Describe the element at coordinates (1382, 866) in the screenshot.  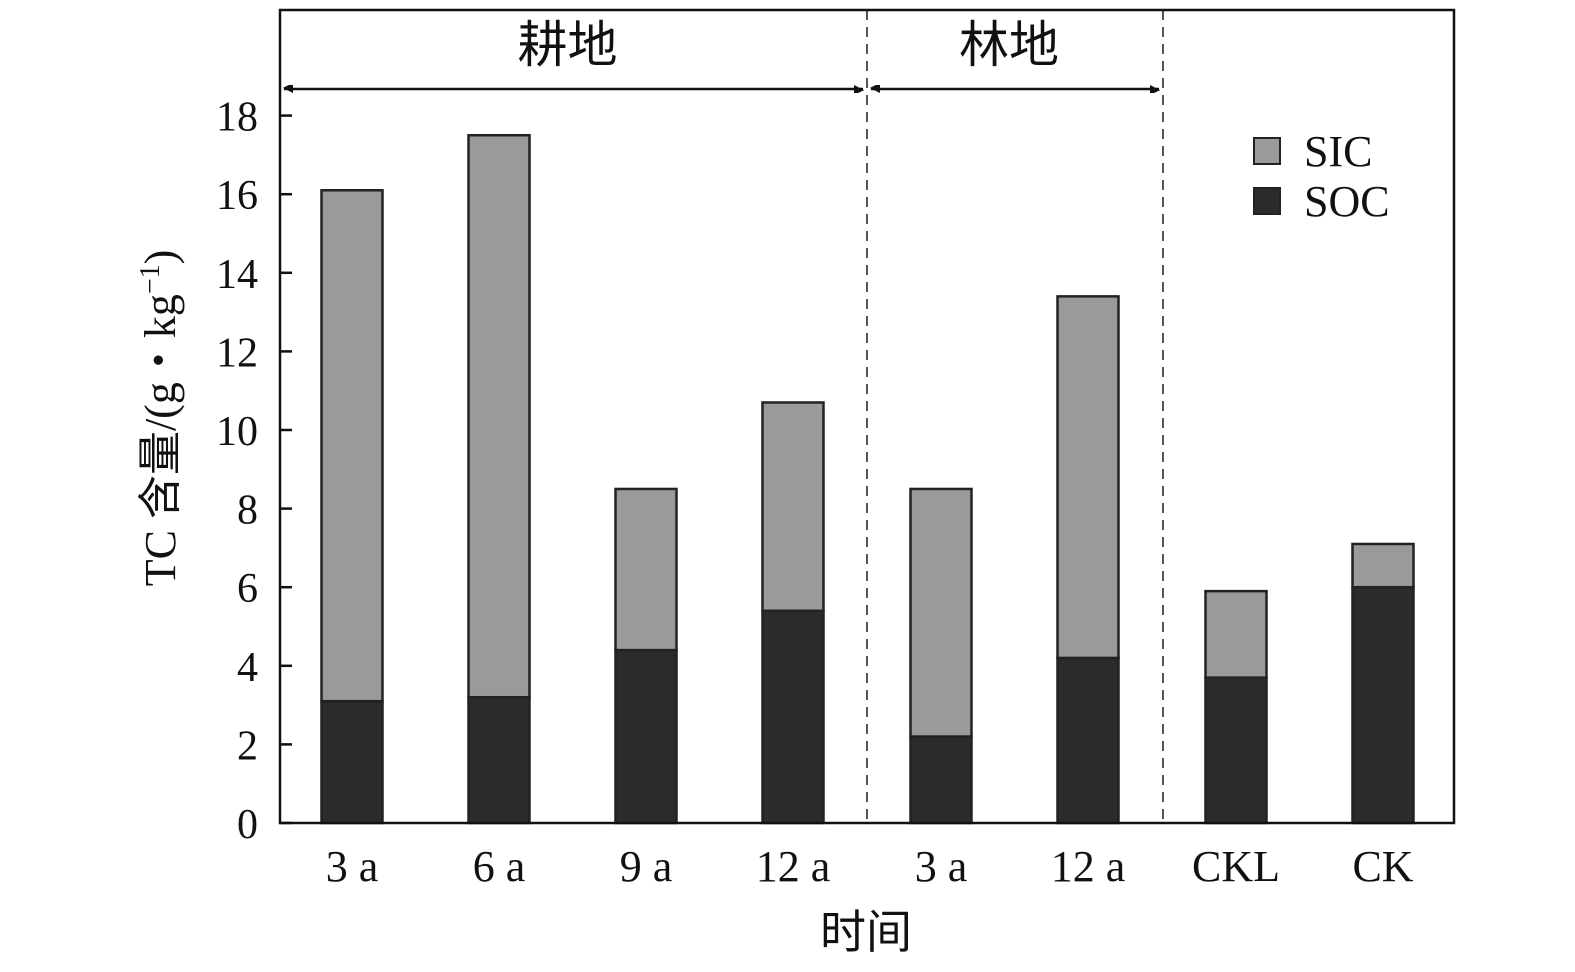
I see `x-tick-label-7: CK` at that location.